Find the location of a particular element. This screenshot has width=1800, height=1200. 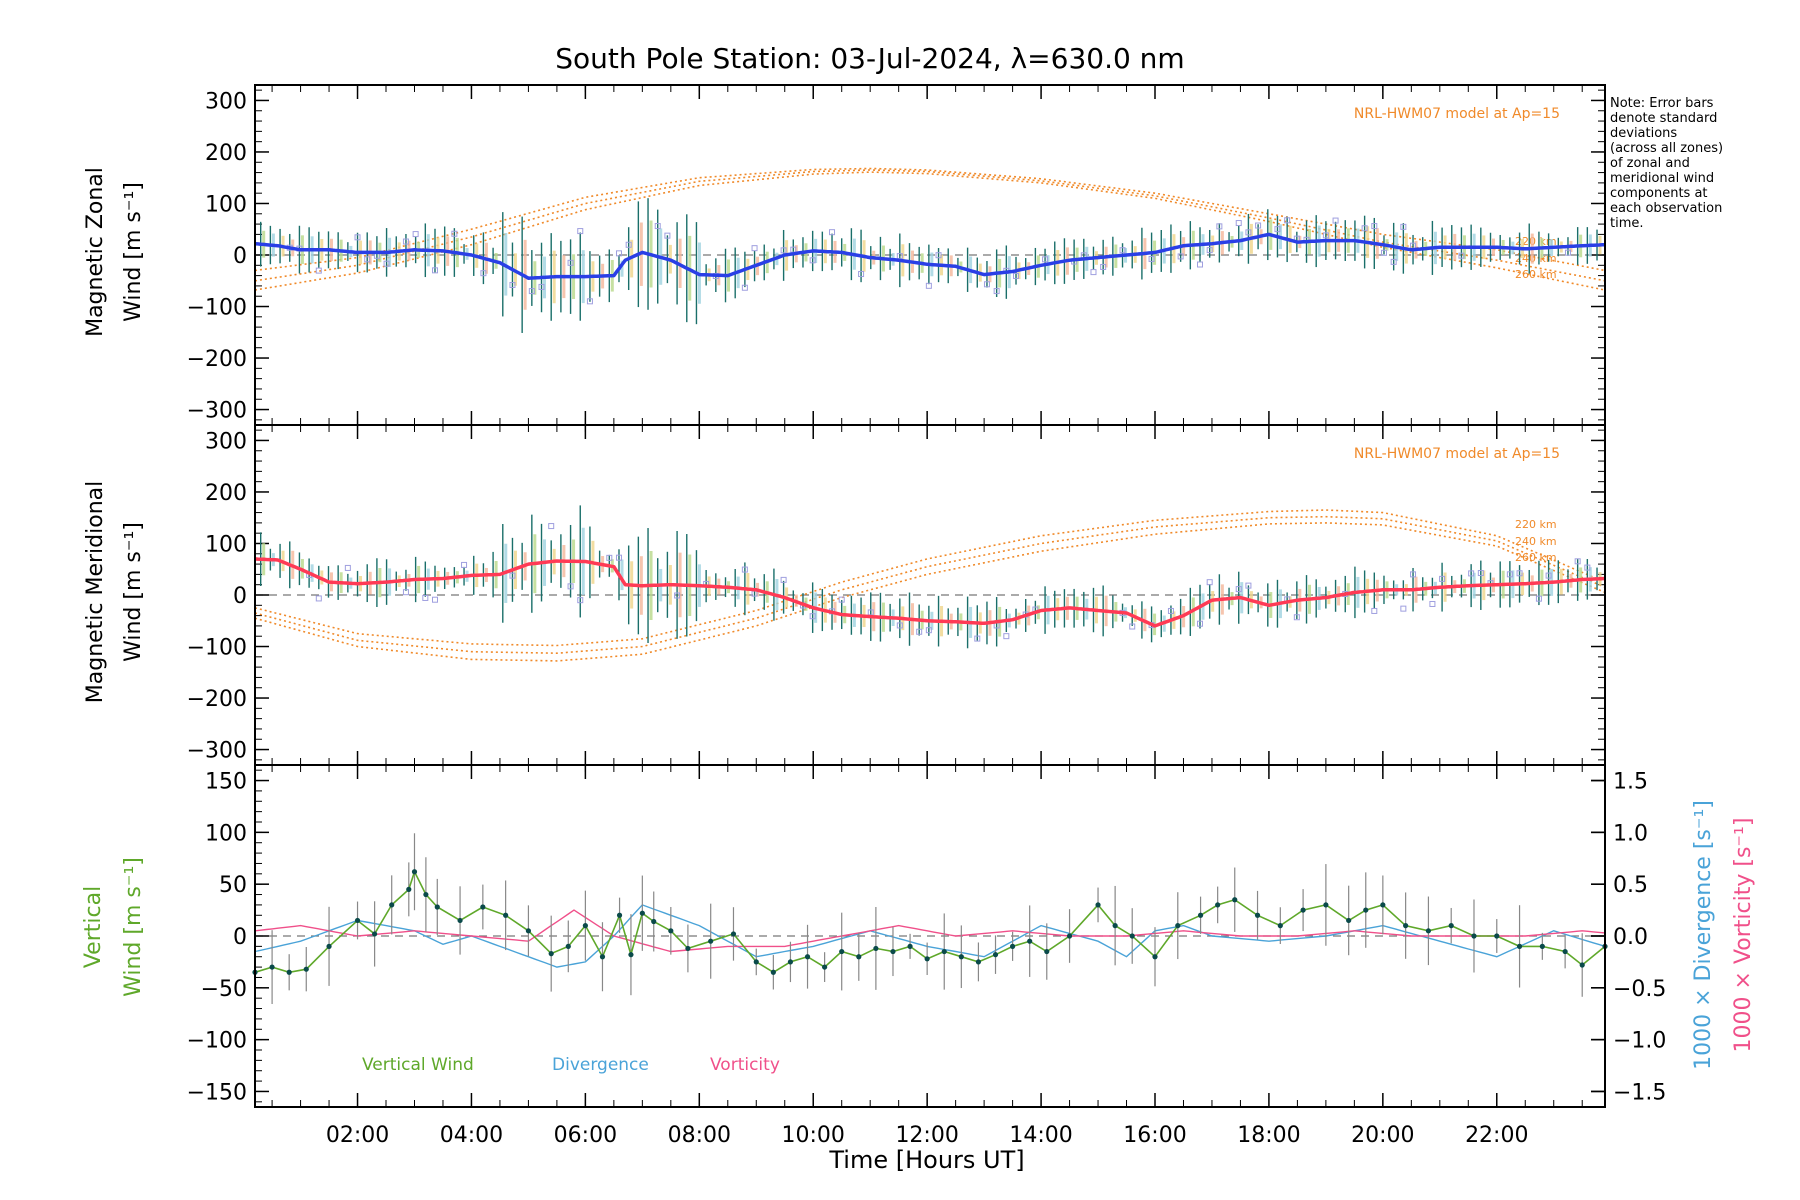

y-tick-label: −100 is located at coordinates (217, 308).